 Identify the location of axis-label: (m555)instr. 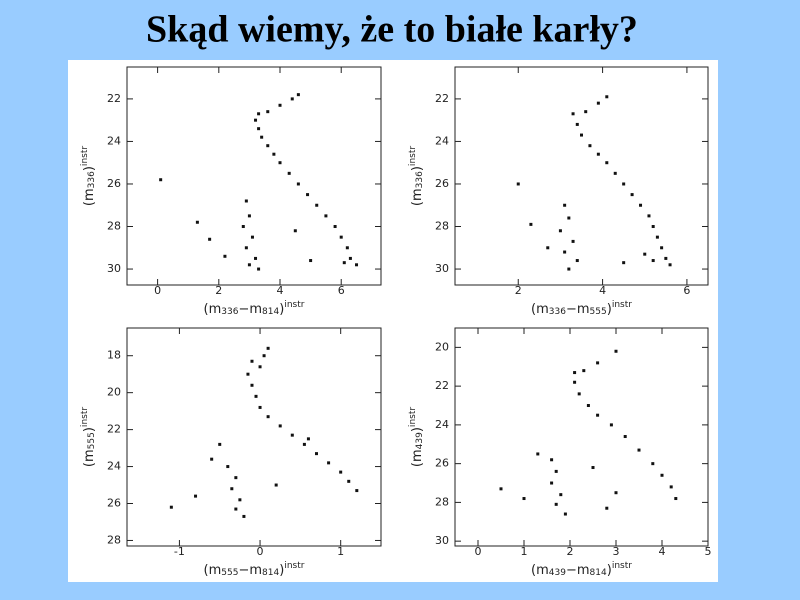
(88, 437).